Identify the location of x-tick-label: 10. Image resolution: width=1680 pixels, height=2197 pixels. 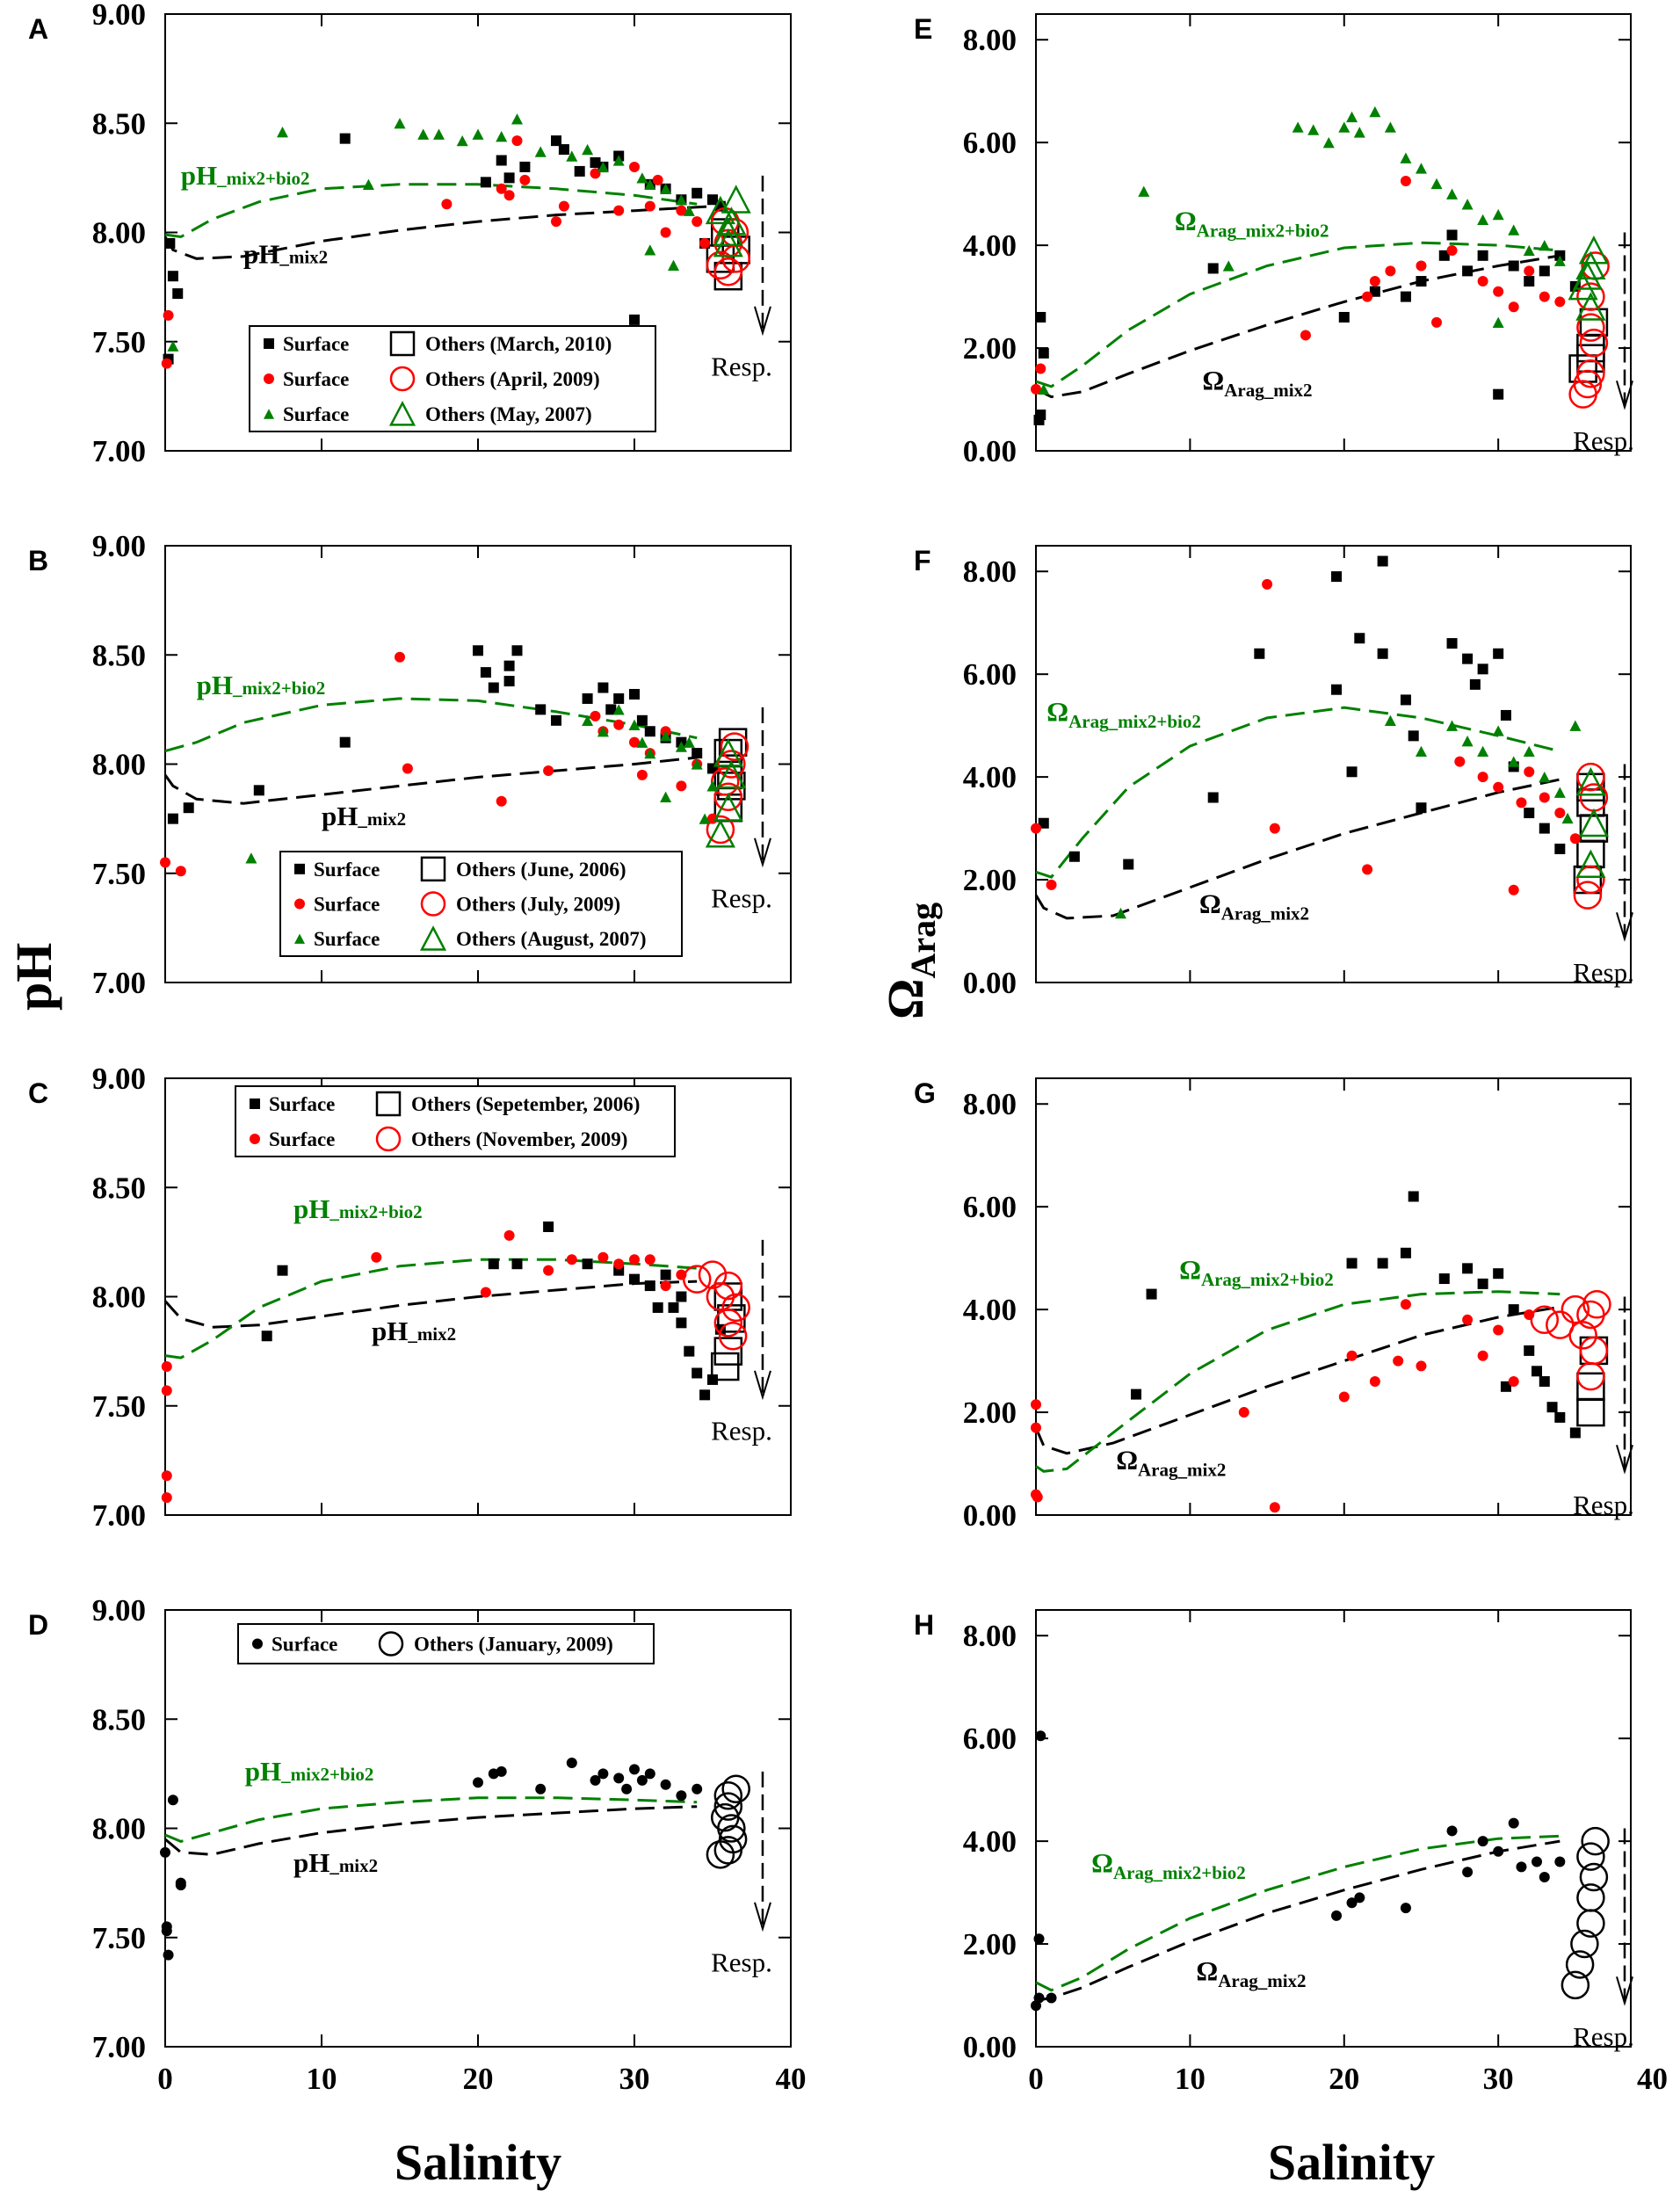
(322, 2079).